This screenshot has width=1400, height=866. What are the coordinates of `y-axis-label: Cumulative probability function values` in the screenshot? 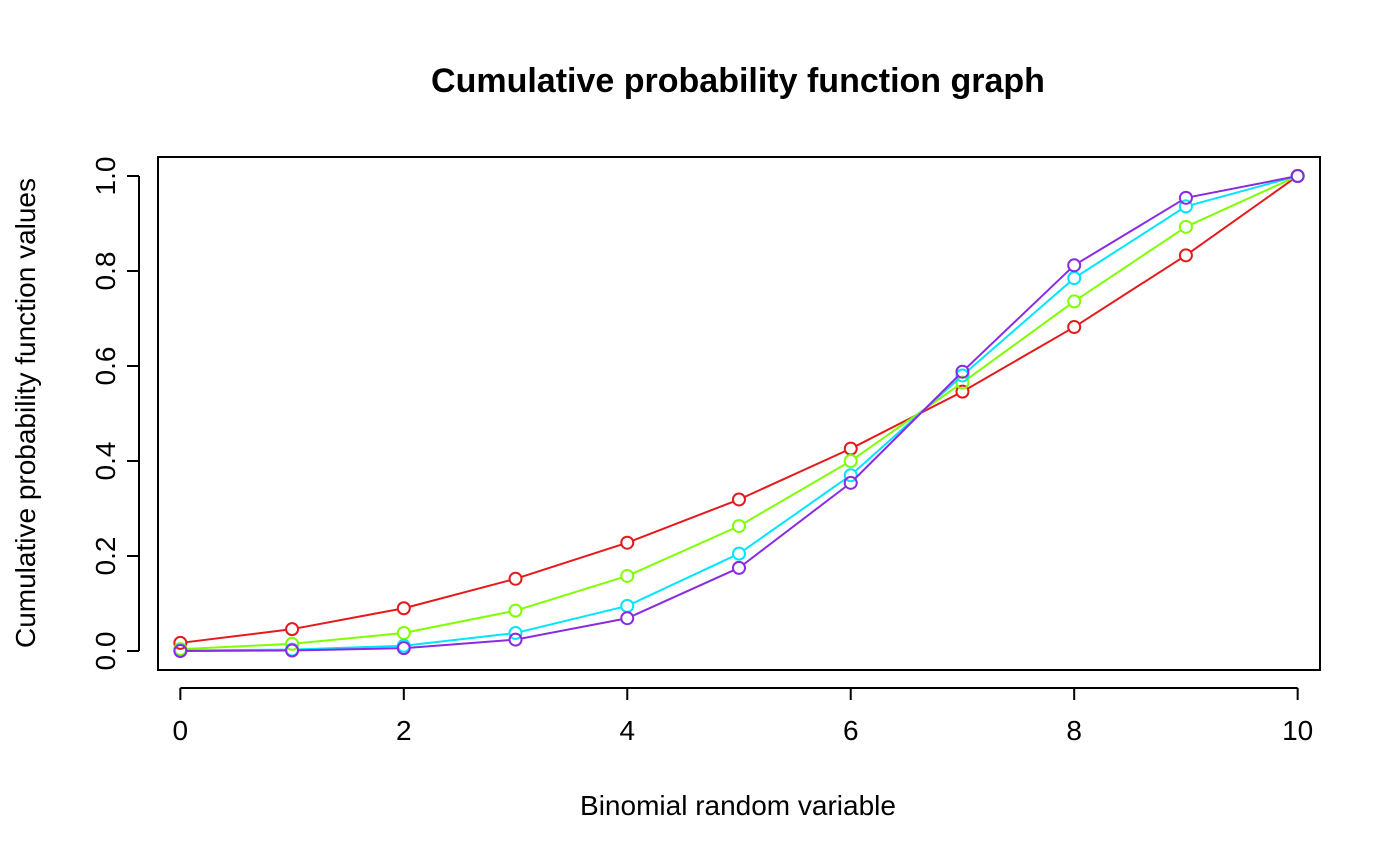 It's located at (25, 413).